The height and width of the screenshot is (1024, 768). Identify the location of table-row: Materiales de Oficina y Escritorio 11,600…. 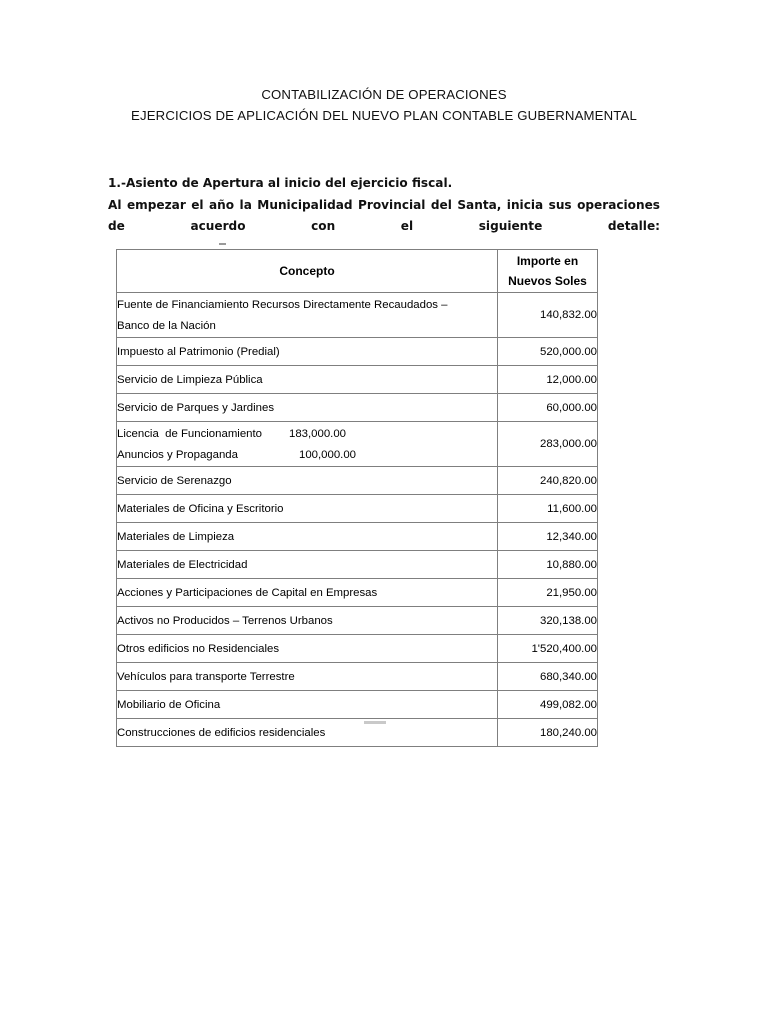
(357, 508).